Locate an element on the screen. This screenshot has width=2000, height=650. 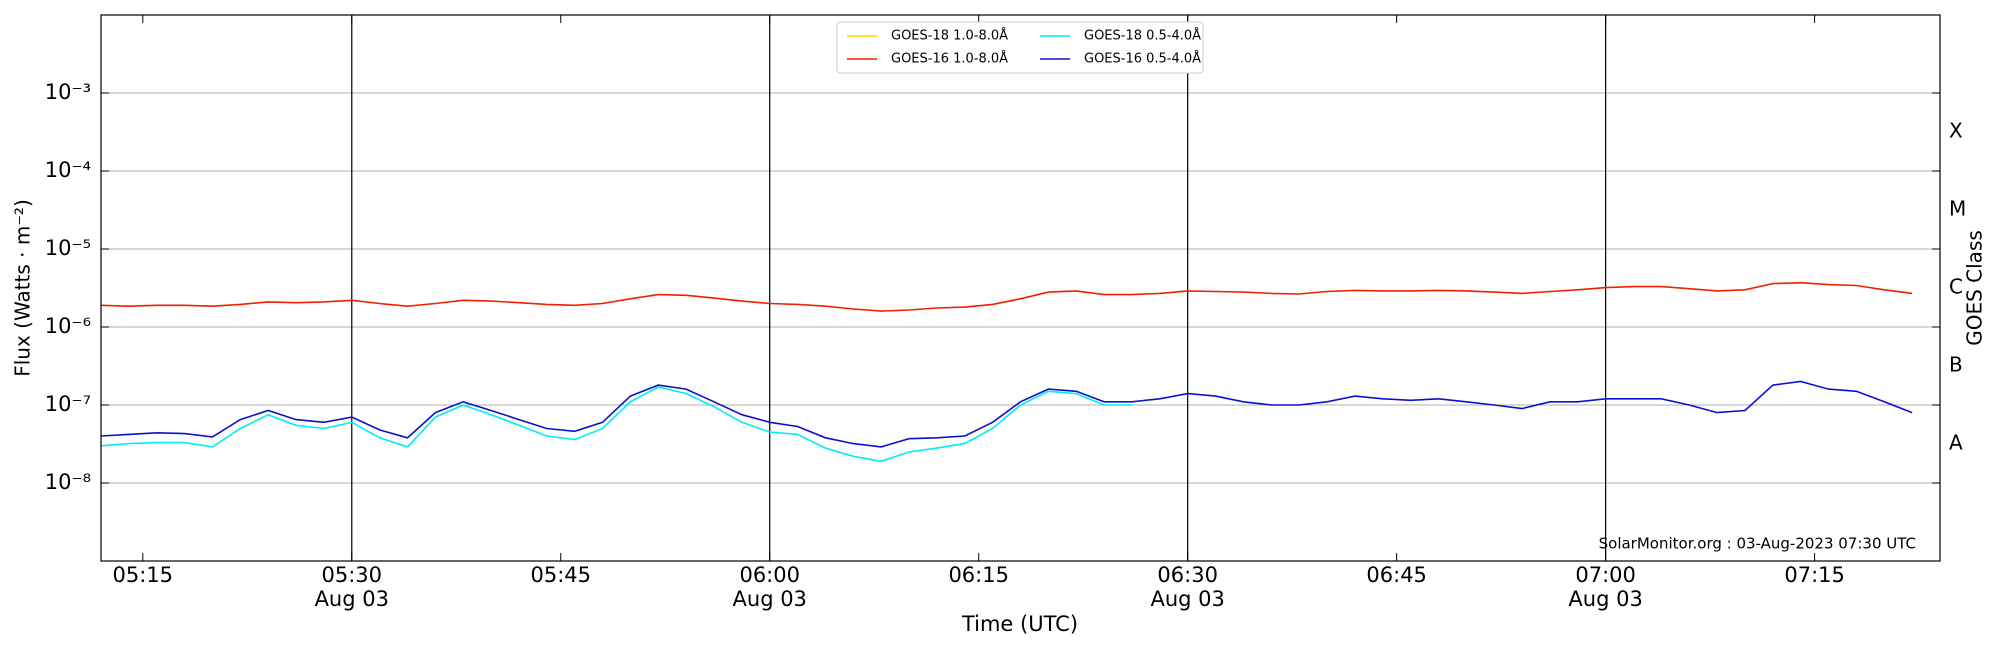
y2-tick-label: X is located at coordinates (1956, 131).